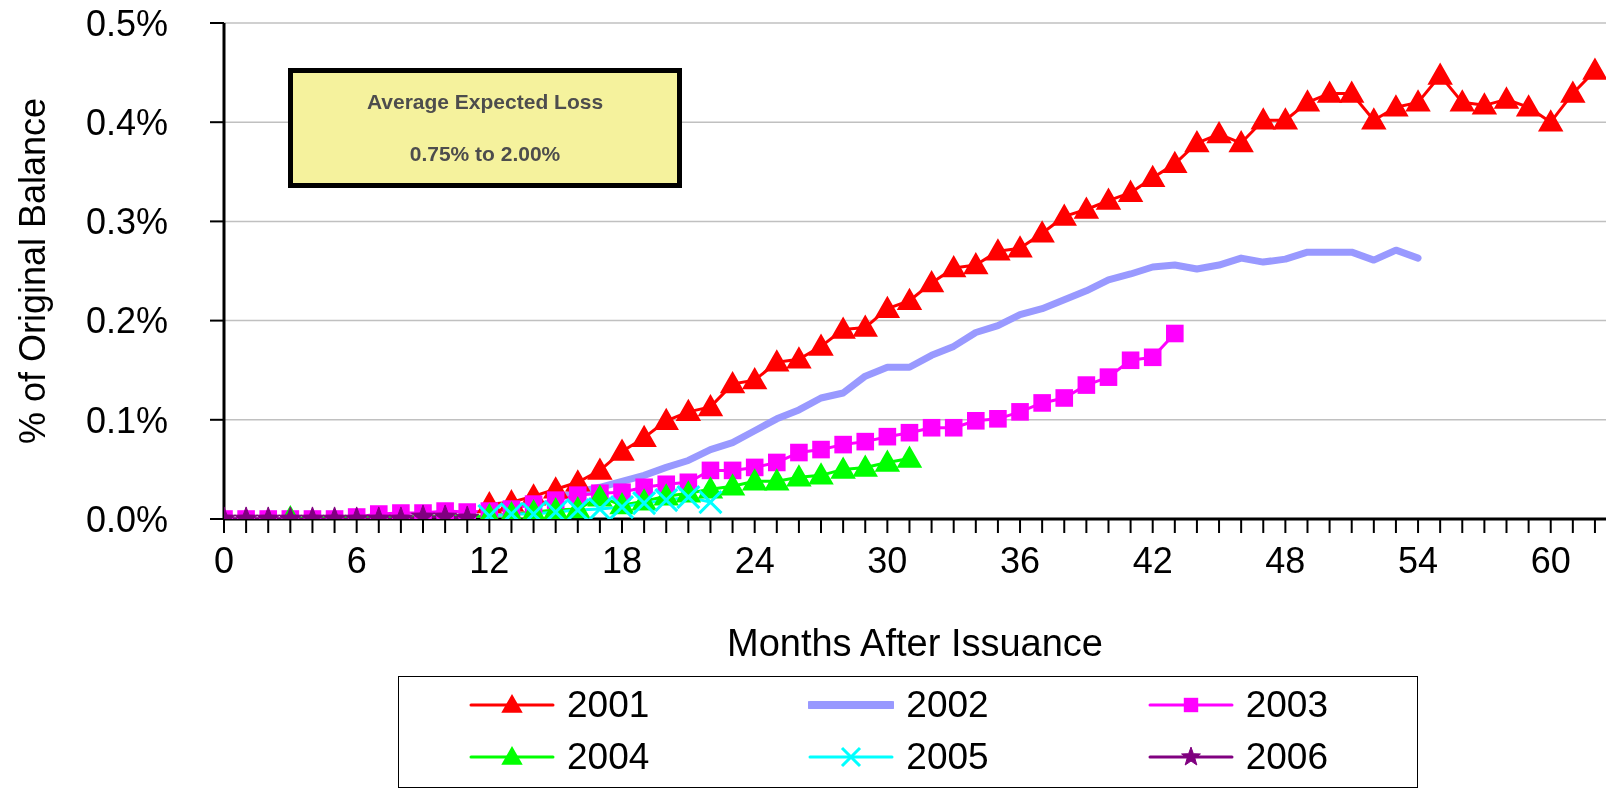 This screenshot has height=789, width=1606. What do you see at coordinates (126, 420) in the screenshot?
I see `y-tick-label: 0.1%` at bounding box center [126, 420].